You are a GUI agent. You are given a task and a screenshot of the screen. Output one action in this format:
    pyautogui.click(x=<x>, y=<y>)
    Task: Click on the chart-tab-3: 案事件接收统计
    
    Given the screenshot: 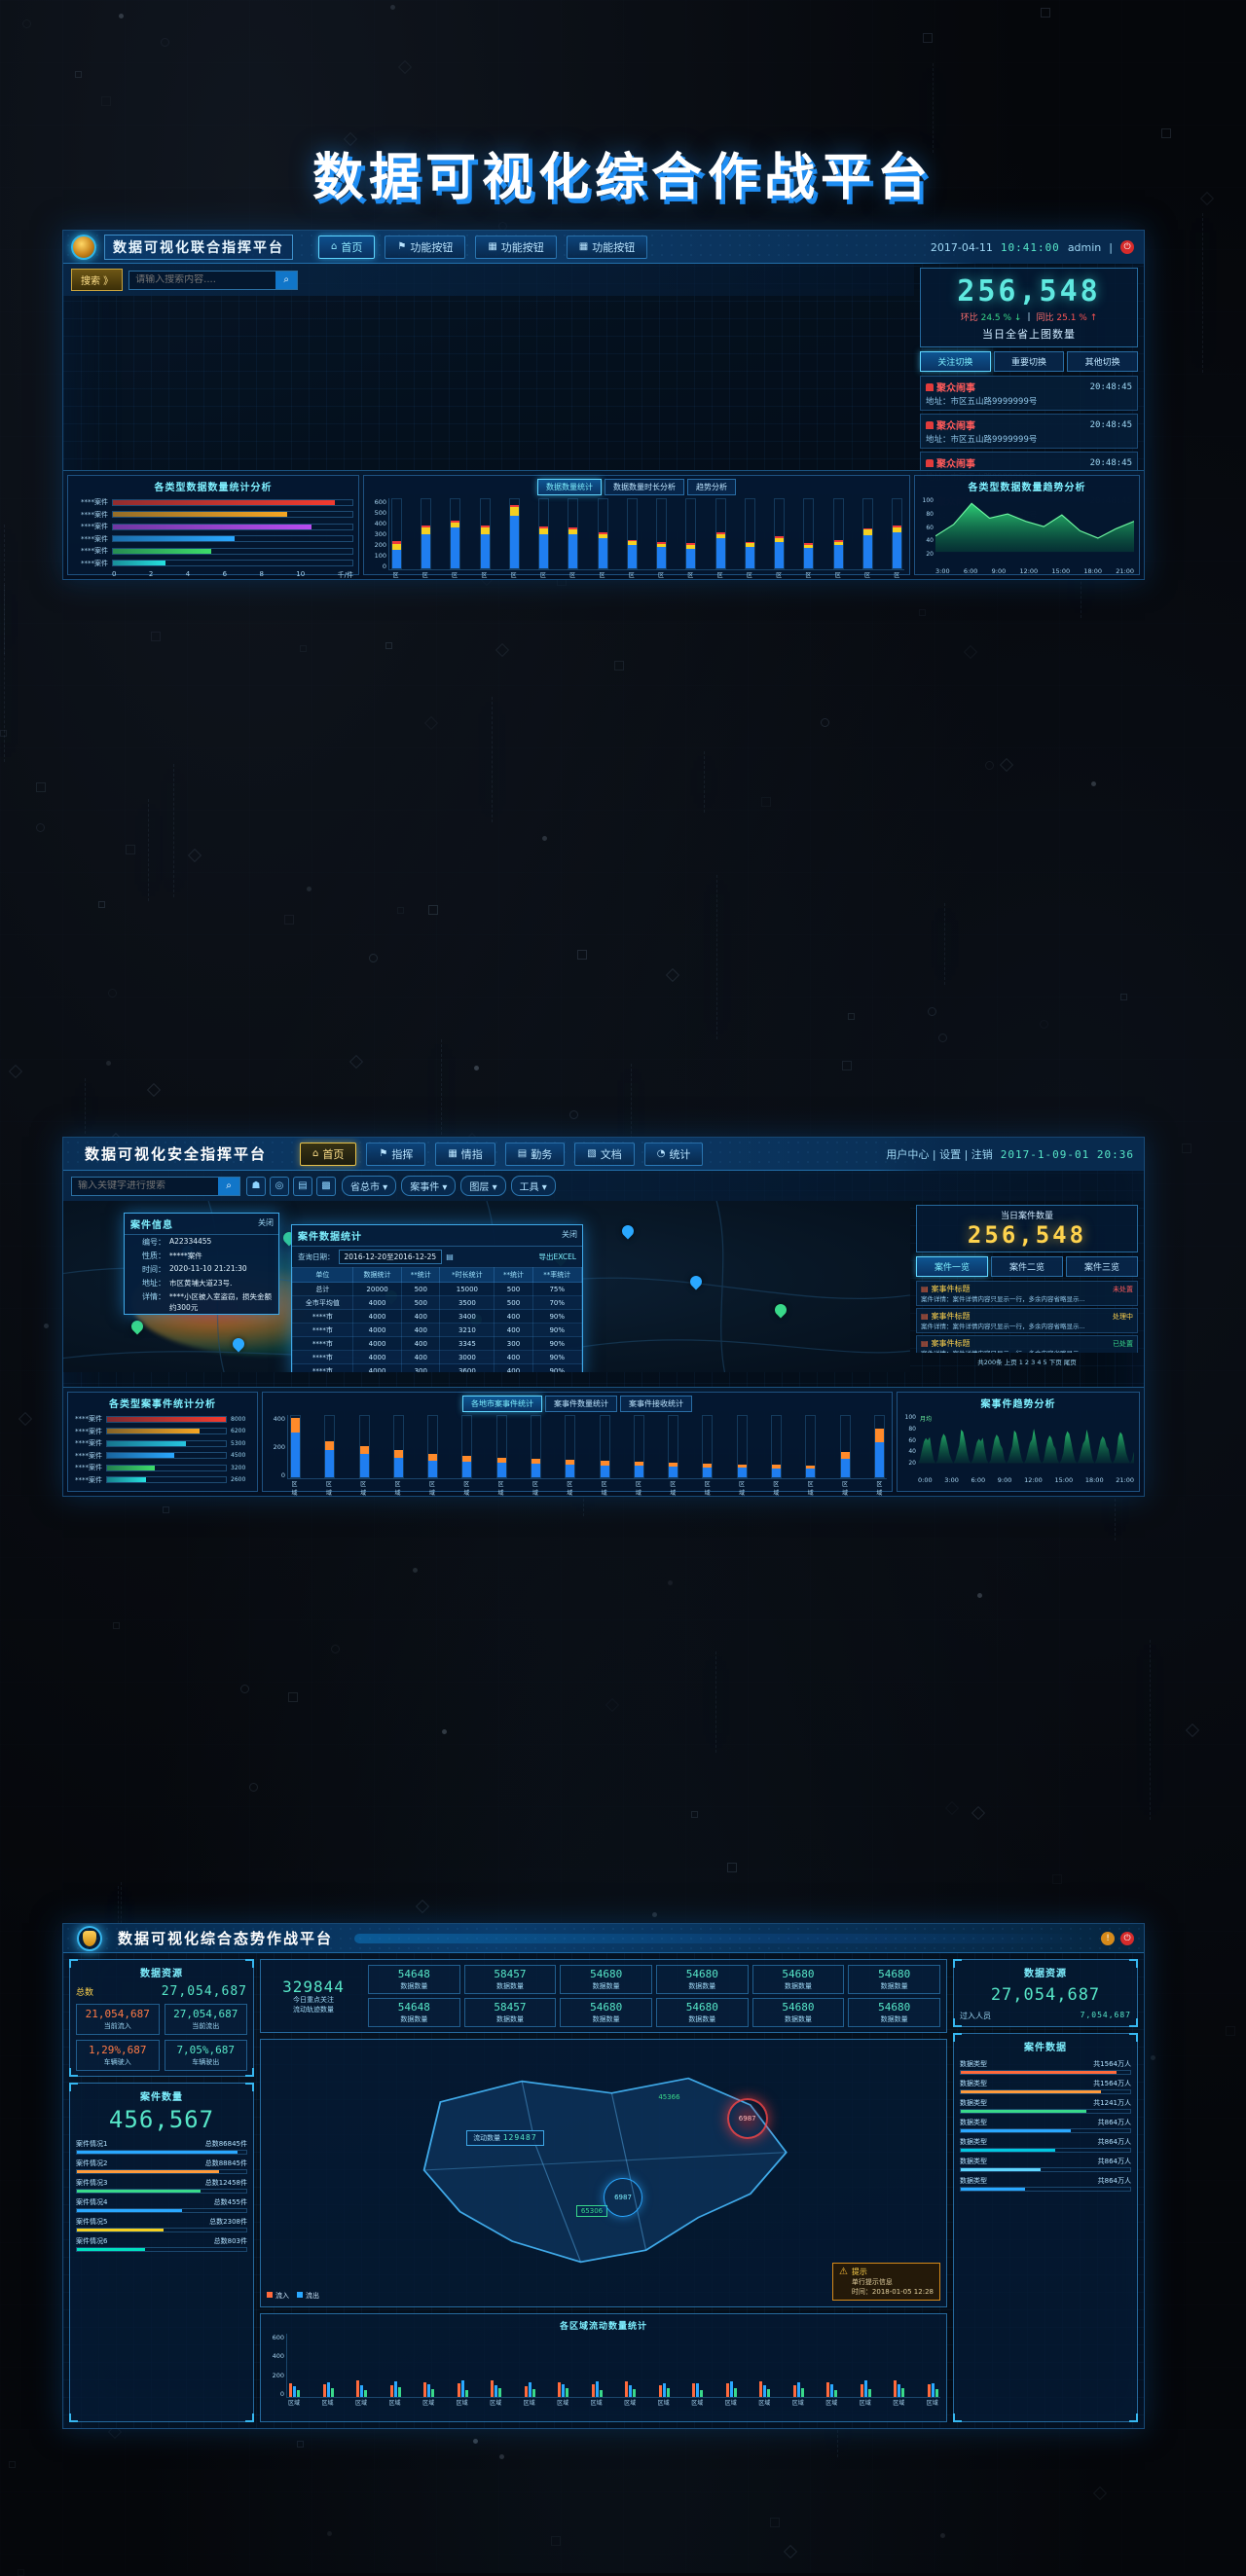 What is the action you would take?
    pyautogui.click(x=656, y=1404)
    